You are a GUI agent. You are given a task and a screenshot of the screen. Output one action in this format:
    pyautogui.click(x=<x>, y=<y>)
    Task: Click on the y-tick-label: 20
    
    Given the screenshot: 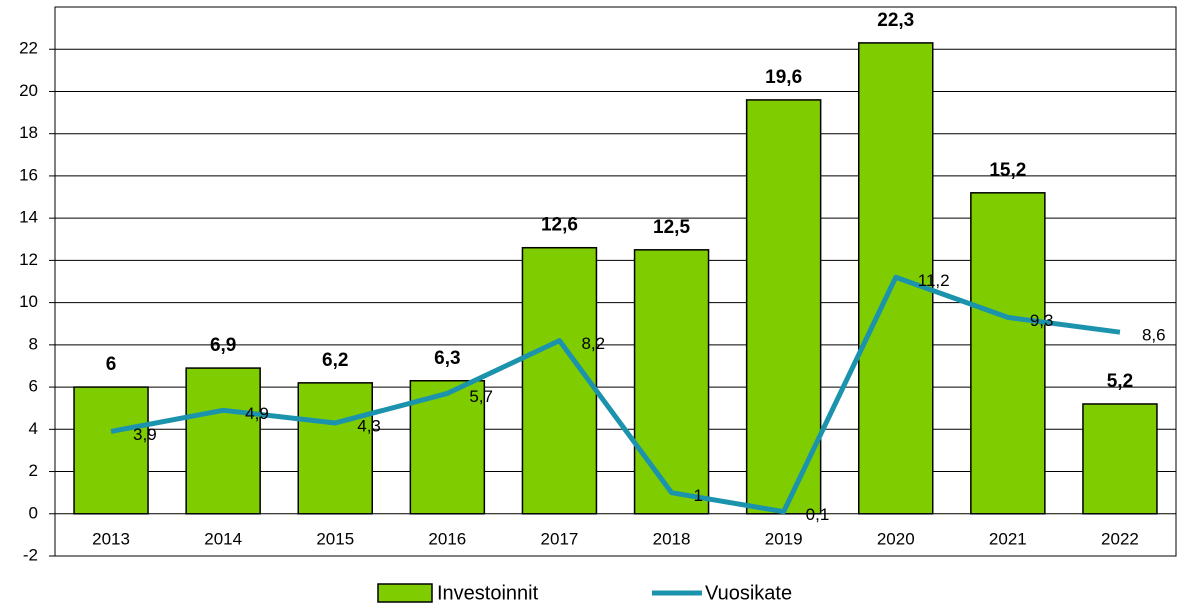 What is the action you would take?
    pyautogui.click(x=28, y=90)
    